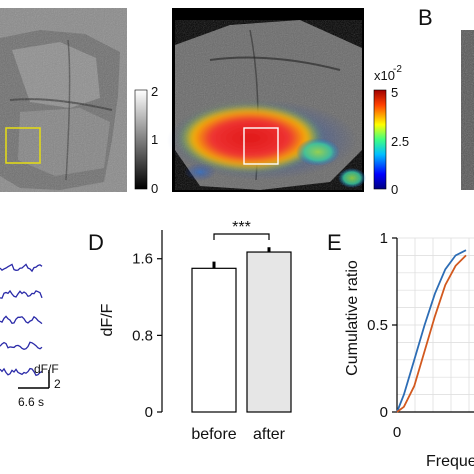 This screenshot has height=474, width=474. I want to click on colorbar-jet: x10 -2 5 2.5 0, so click(391, 130).